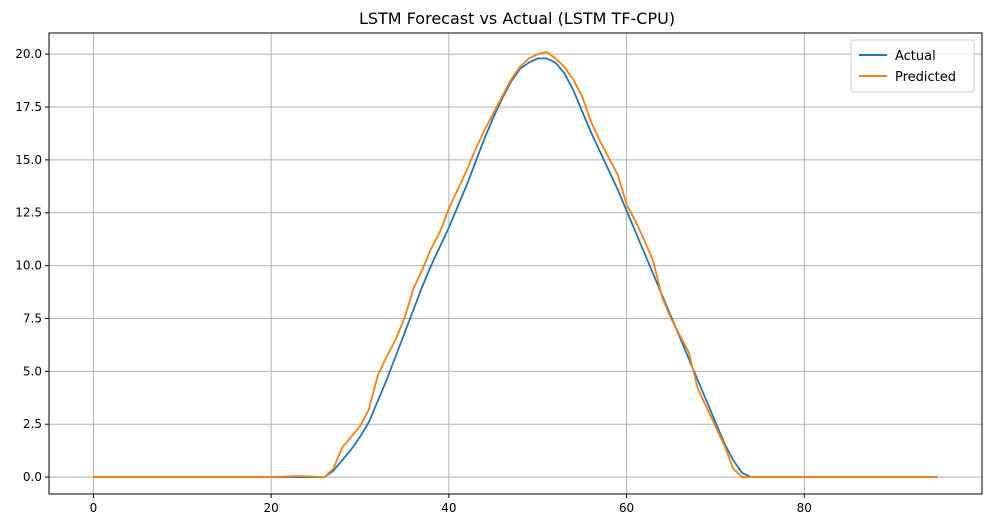 Image resolution: width=990 pixels, height=528 pixels. What do you see at coordinates (28, 266) in the screenshot?
I see `y-tick-label: 10.0` at bounding box center [28, 266].